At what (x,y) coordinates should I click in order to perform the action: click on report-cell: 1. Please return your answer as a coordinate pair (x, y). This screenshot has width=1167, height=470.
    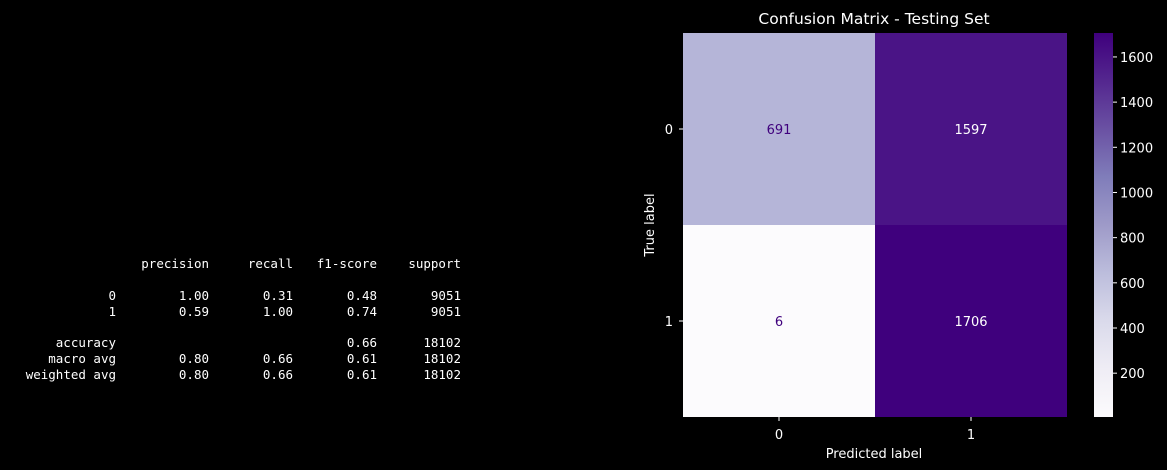
    Looking at the image, I should click on (112, 311).